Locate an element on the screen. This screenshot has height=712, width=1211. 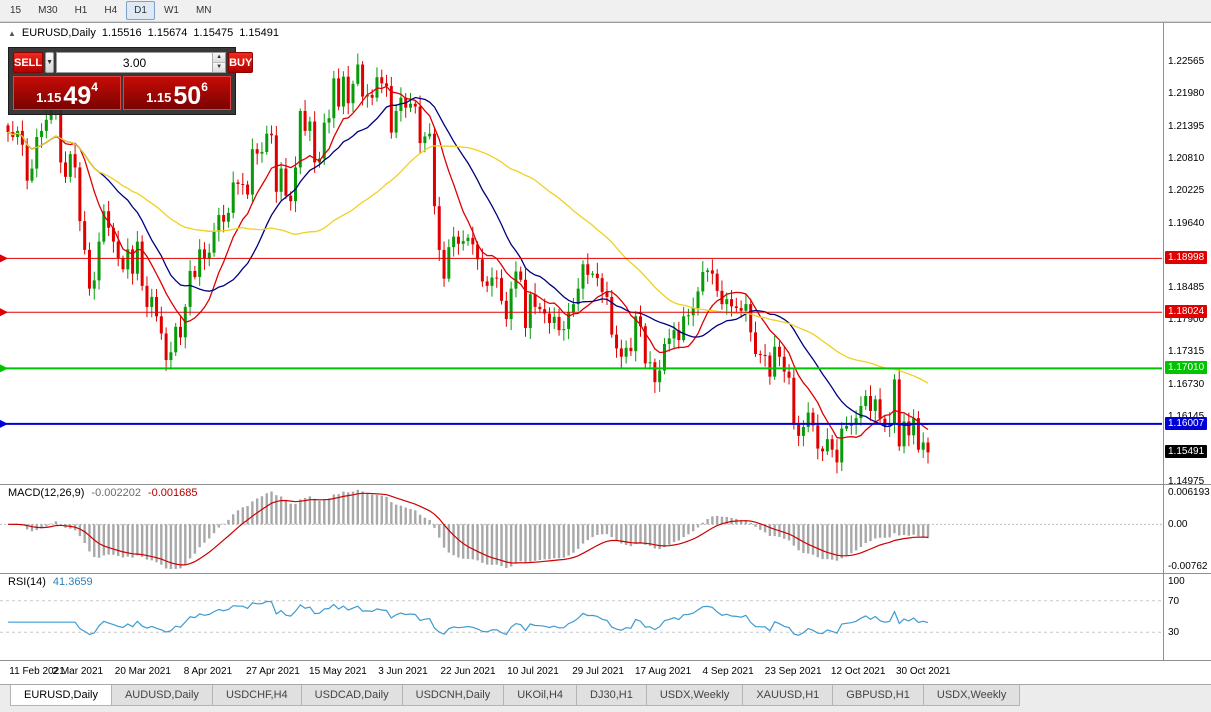
macd-signal-line is located at coordinates (468, 529).